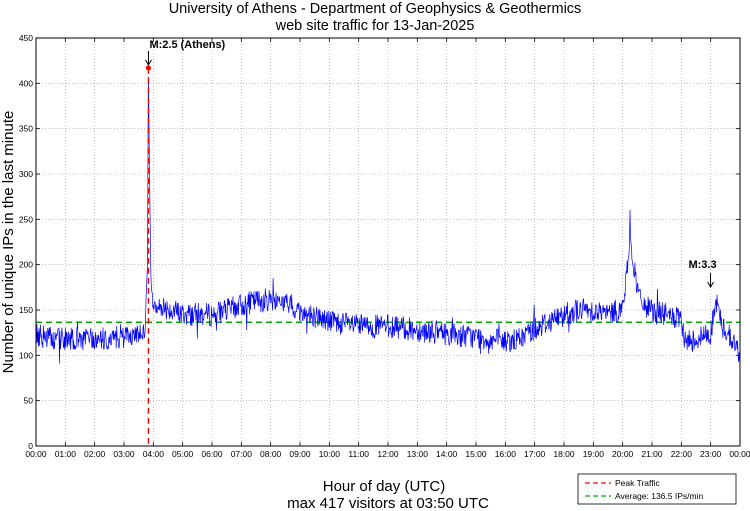  I want to click on legend-box, so click(657, 489).